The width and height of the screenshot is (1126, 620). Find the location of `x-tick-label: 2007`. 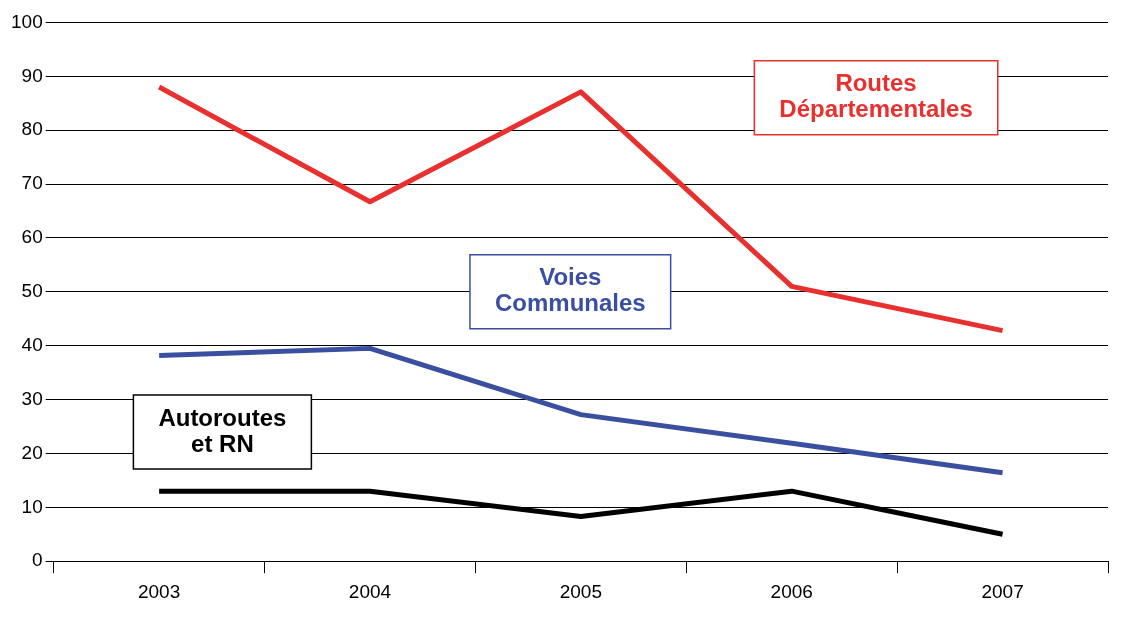

x-tick-label: 2007 is located at coordinates (1002, 591).